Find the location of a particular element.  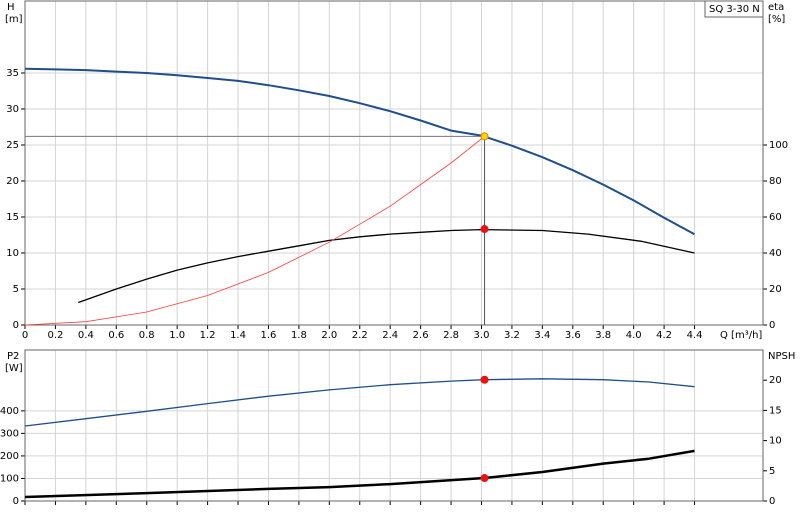

y-axis-unit: [W] is located at coordinates (14, 368).